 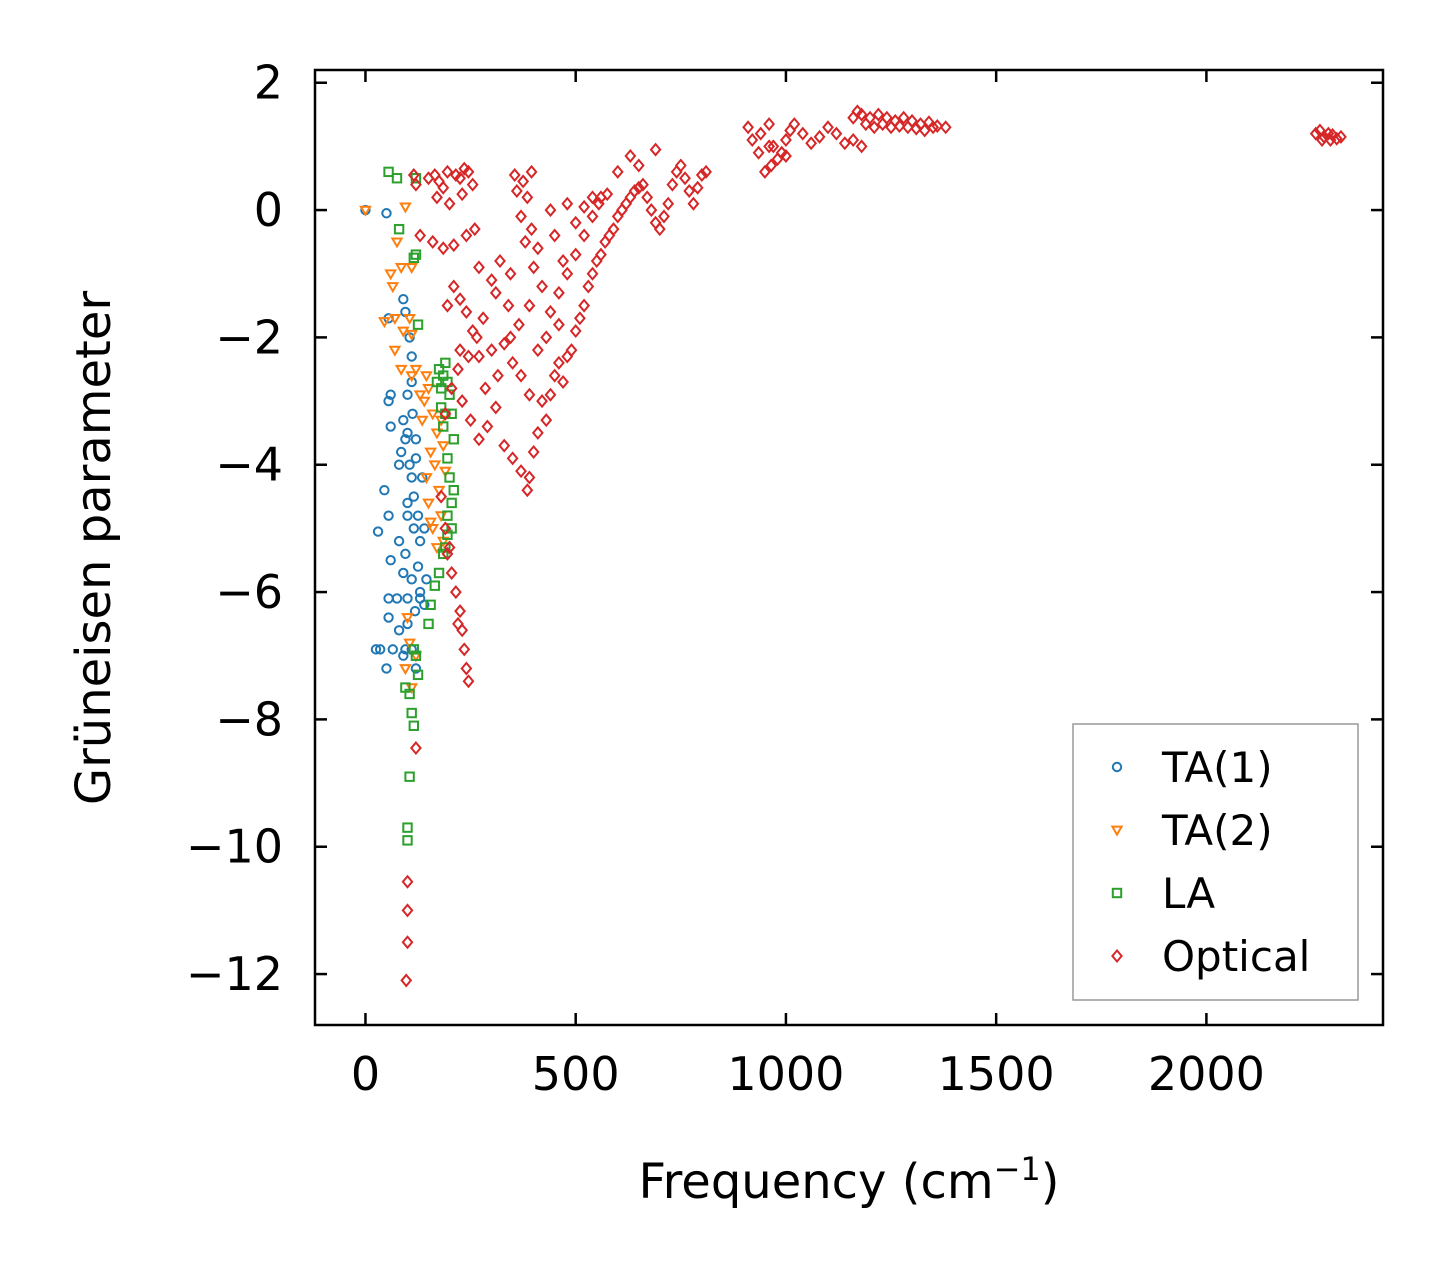 What do you see at coordinates (1236, 956) in the screenshot?
I see `legend-label: Optical` at bounding box center [1236, 956].